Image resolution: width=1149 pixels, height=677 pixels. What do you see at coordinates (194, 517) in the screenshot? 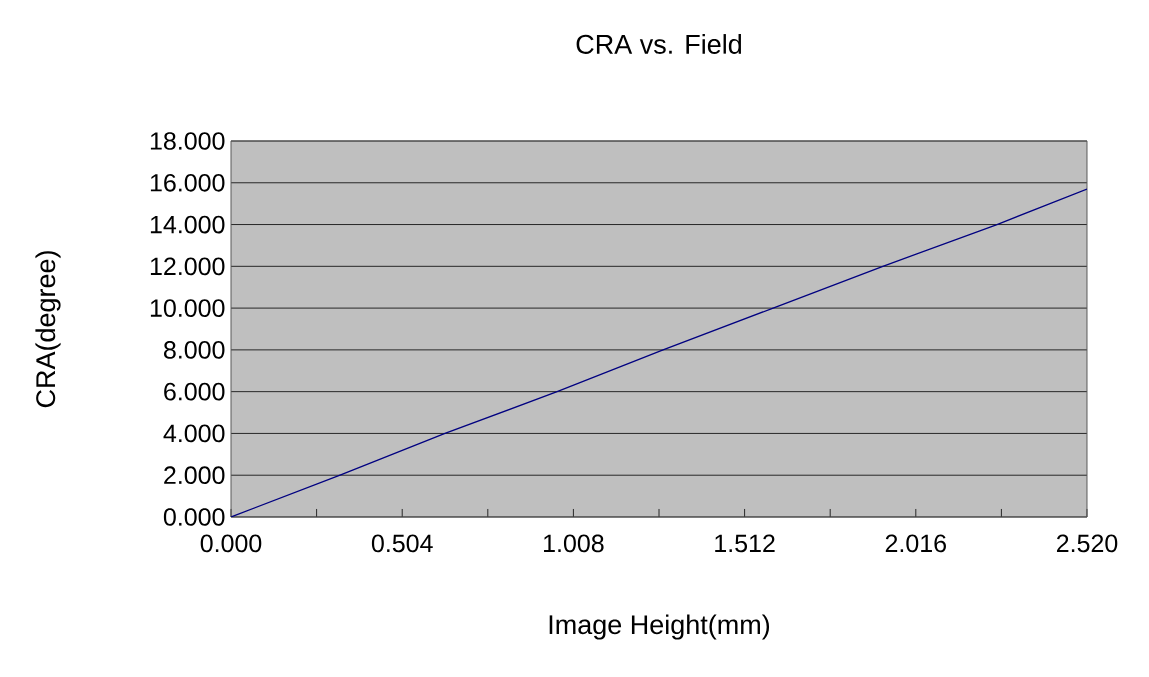
I see `y-tick-label: 0.000` at bounding box center [194, 517].